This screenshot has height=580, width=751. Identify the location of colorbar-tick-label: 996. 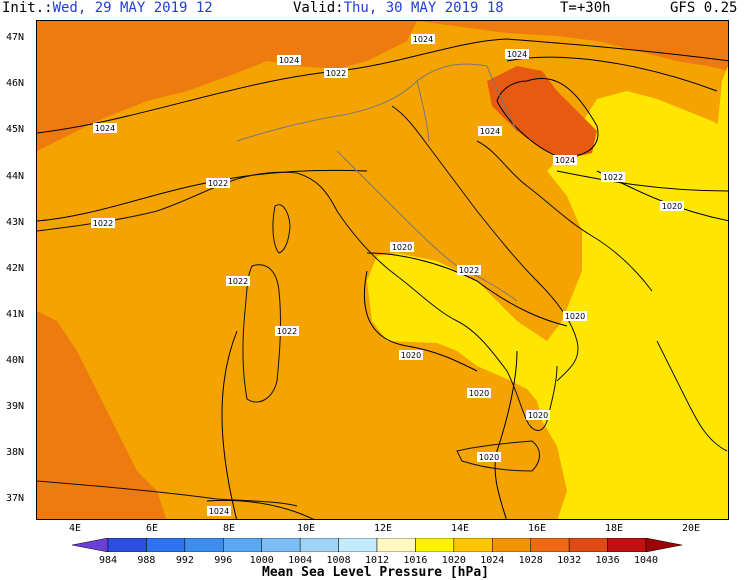
(223, 560).